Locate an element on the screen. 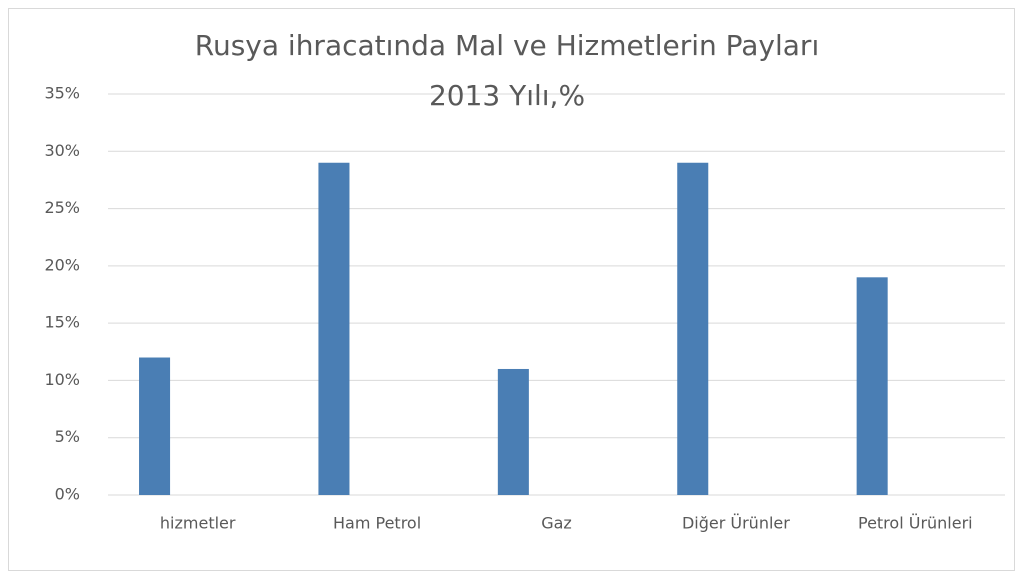 The width and height of the screenshot is (1022, 583). chart-subtitle: 2013 Yılı,% is located at coordinates (507, 95).